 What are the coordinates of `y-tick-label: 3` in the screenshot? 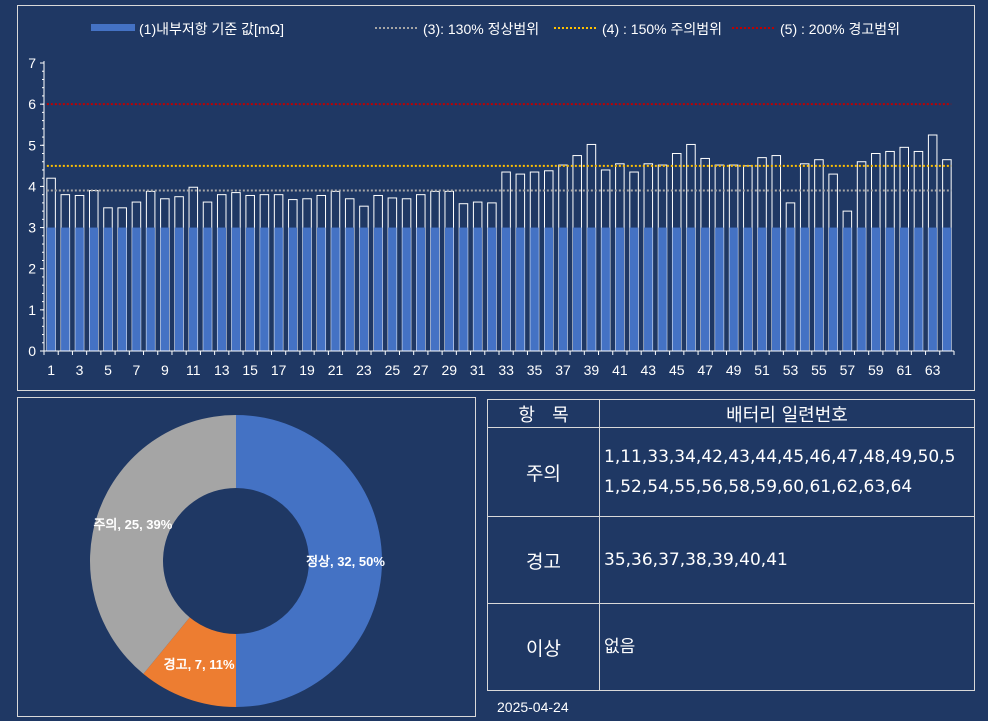 It's located at (32, 228).